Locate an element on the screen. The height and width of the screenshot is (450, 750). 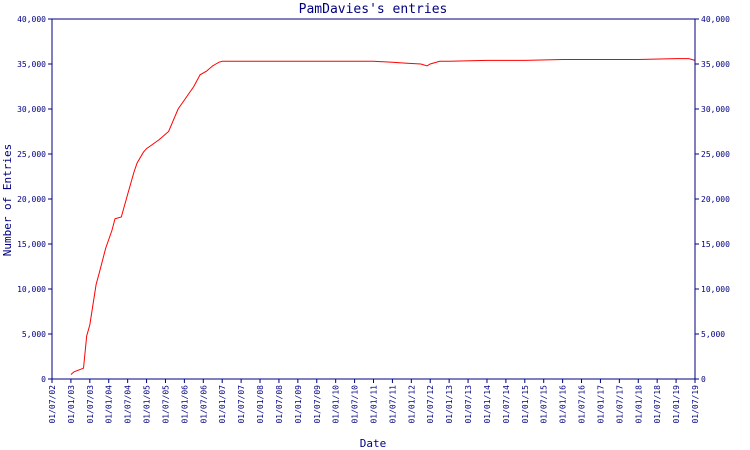
y-tick-label-right: 20,000 is located at coordinates (715, 199).